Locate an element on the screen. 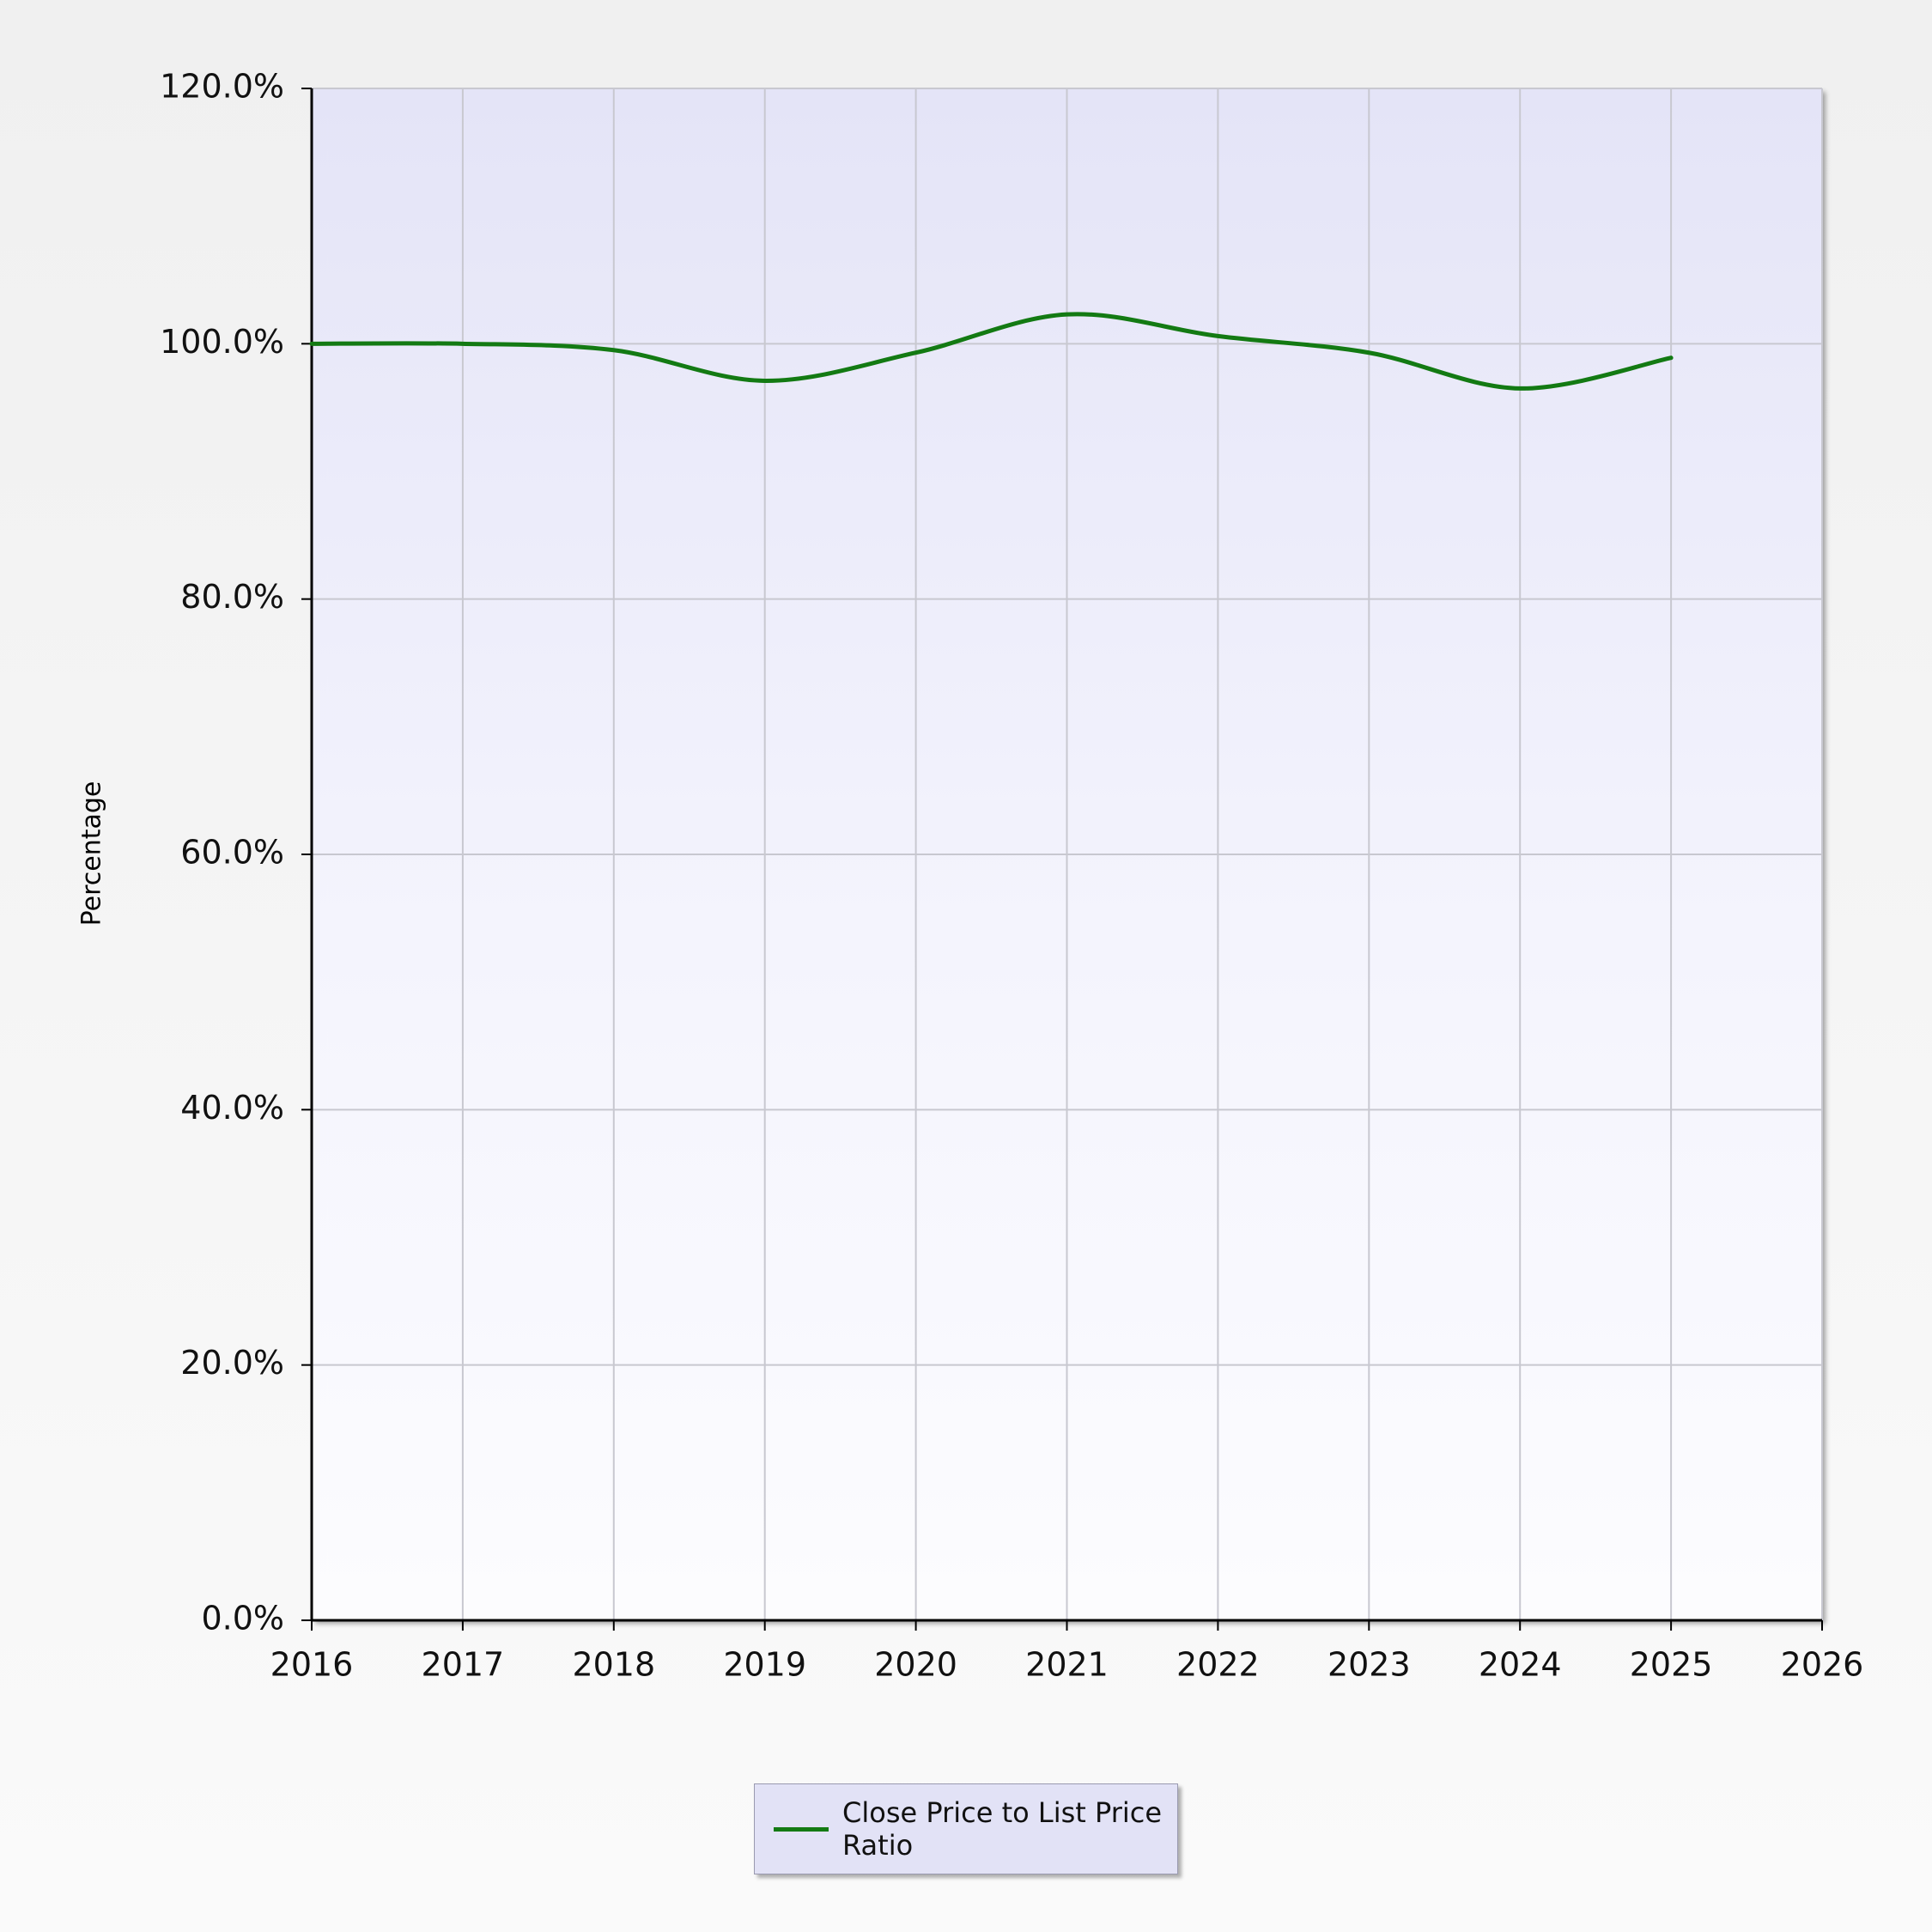 This screenshot has width=1932, height=1932. y-tick-label: 40.0% is located at coordinates (232, 1108).